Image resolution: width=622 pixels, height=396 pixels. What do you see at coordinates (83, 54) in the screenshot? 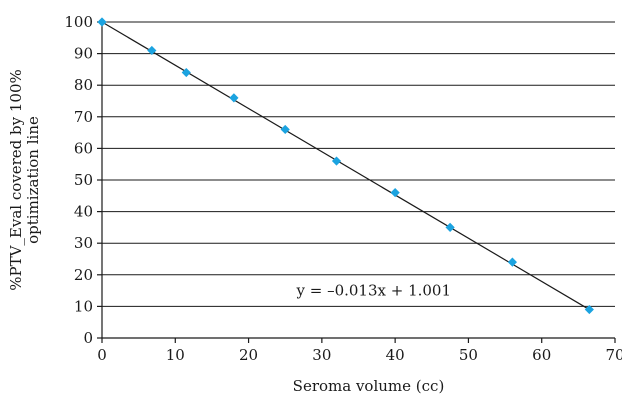
I see `y-tick-label-90: 90` at bounding box center [83, 54].